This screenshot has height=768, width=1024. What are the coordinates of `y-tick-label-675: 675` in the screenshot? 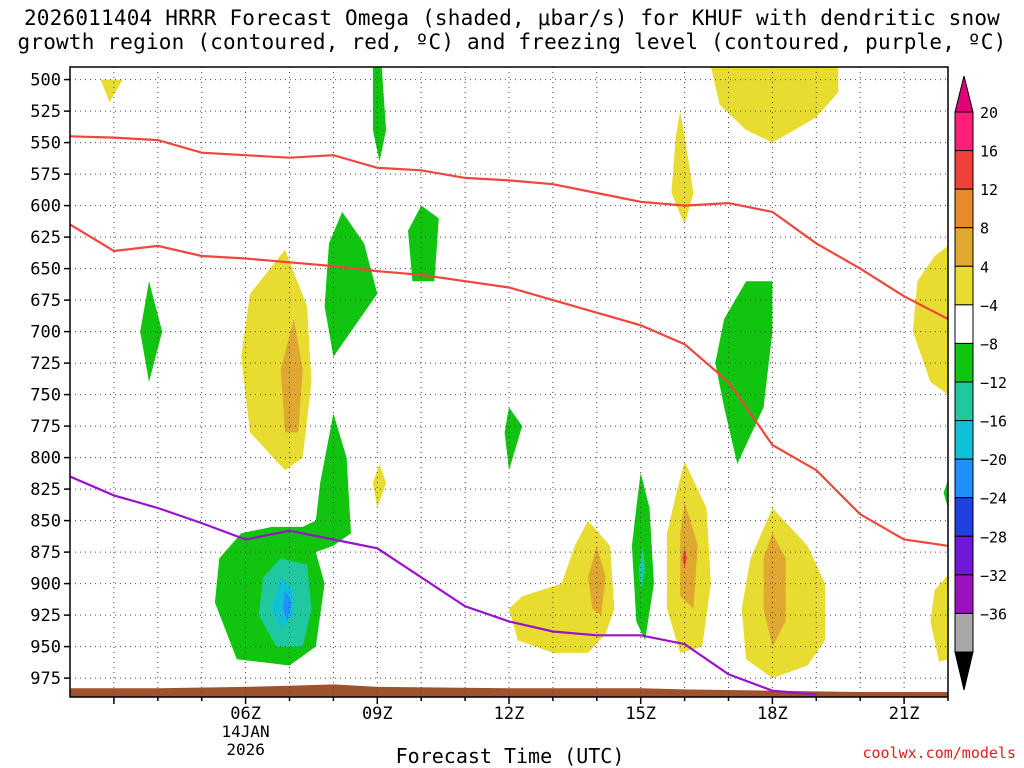 It's located at (45, 301).